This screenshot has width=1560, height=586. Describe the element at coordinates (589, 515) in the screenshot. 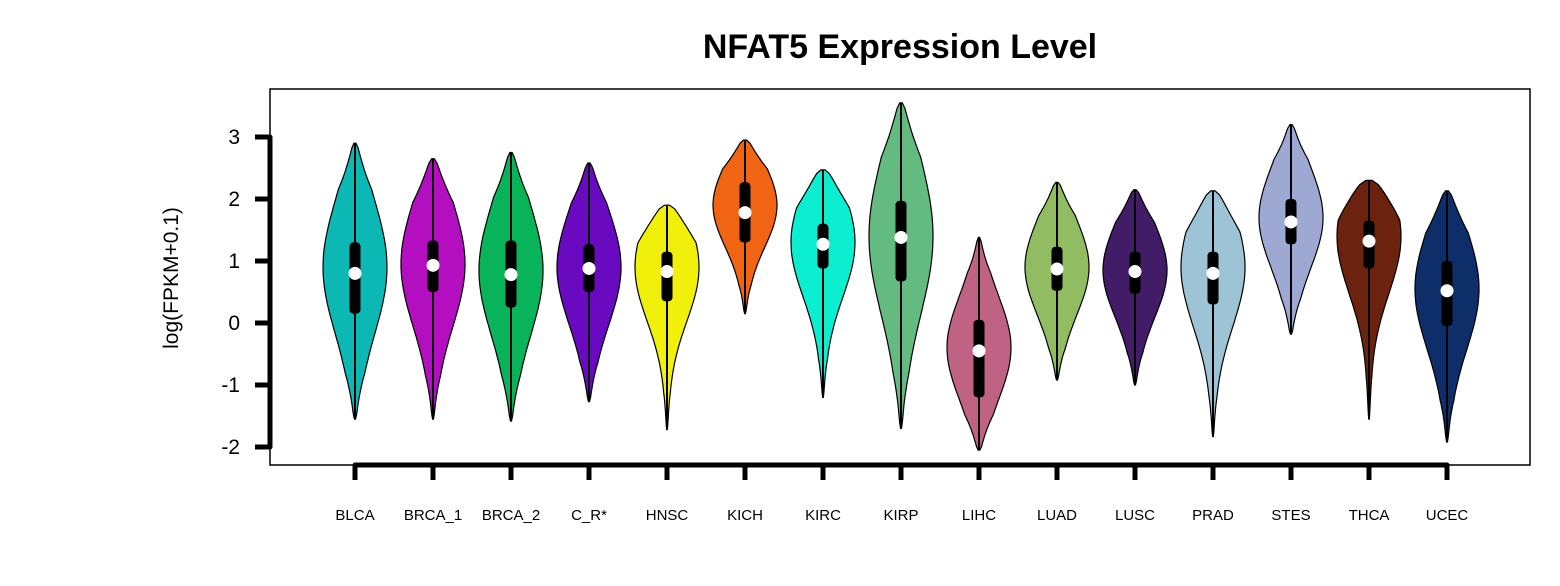

I see `x-tick-label: C_R*` at that location.